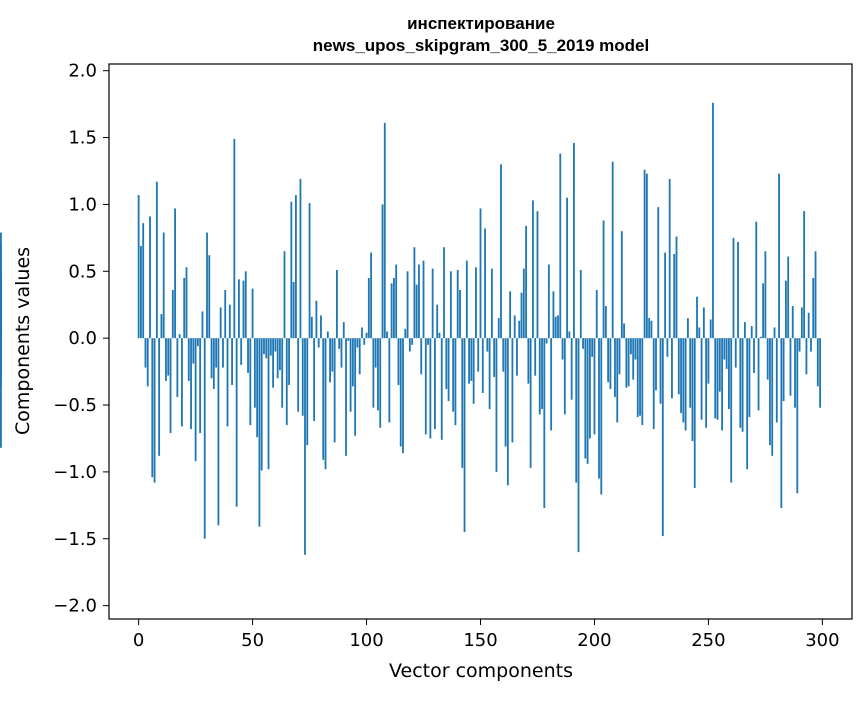  Describe the element at coordinates (75, 606) in the screenshot. I see `y-tick-label: −2.0` at that location.